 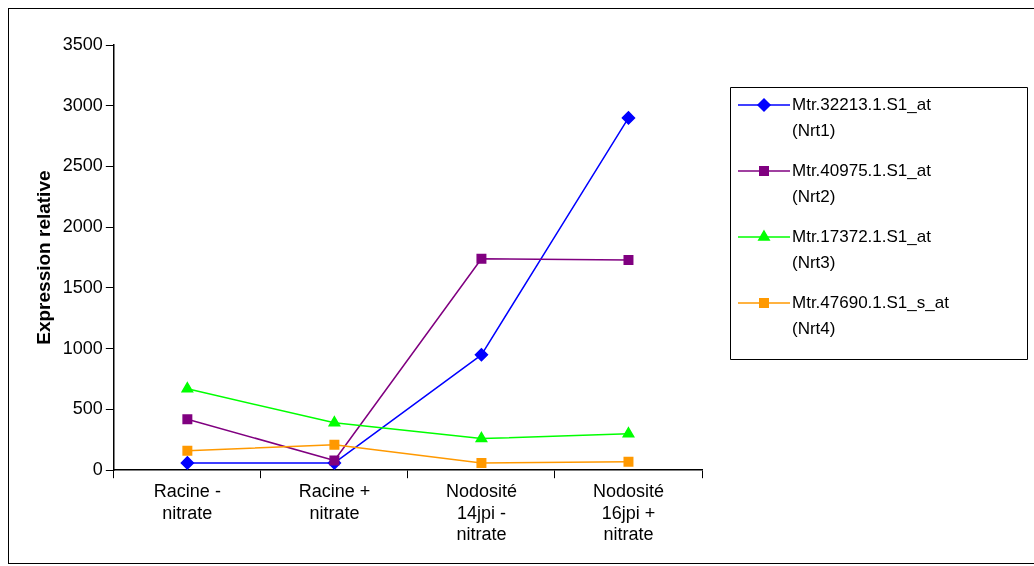 What do you see at coordinates (862, 117) in the screenshot?
I see `legend-label: Mtr.32213.1.S1_at (Nrt1)` at bounding box center [862, 117].